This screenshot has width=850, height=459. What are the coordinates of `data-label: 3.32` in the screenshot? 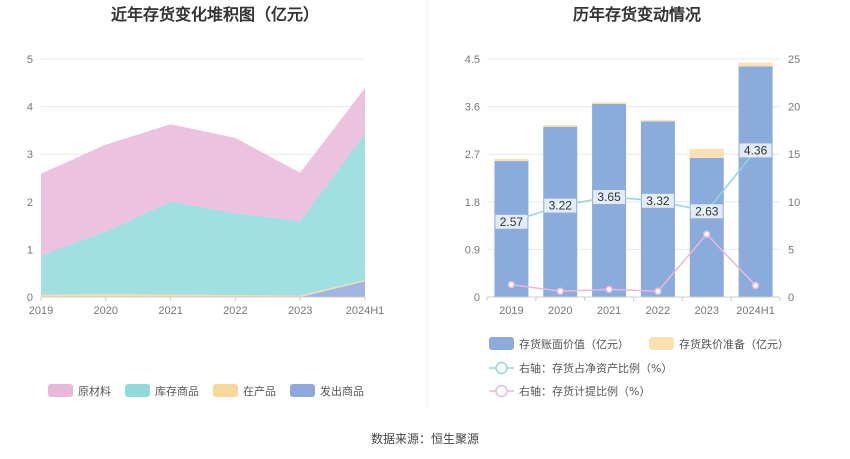 It's located at (658, 201).